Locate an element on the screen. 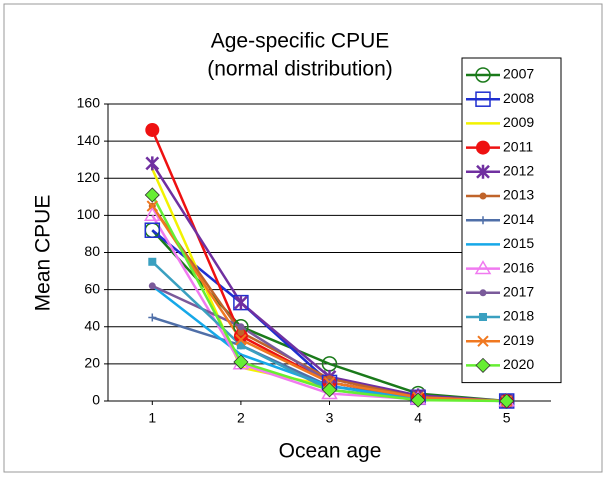 This screenshot has height=480, width=607. legend-label: 2016 is located at coordinates (518, 267).